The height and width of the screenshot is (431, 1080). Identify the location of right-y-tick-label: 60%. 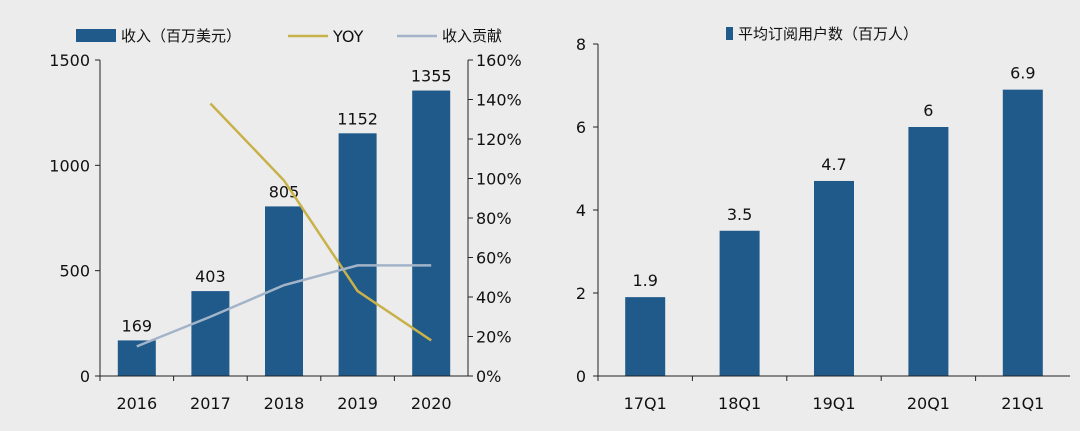
(494, 258).